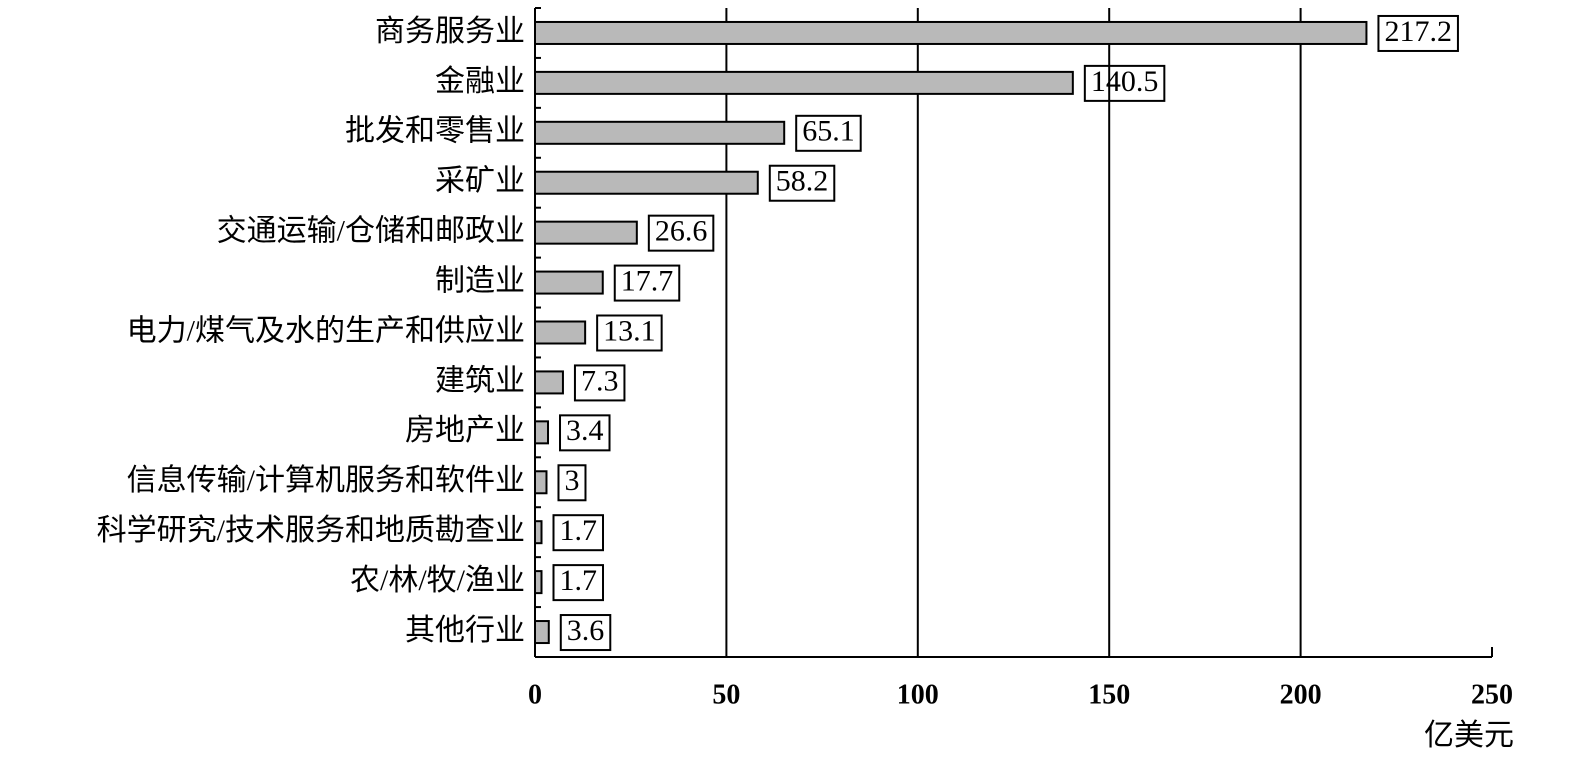 The height and width of the screenshot is (759, 1571). I want to click on y-tick-label: 交通运输/仓储和邮政业, so click(371, 231).